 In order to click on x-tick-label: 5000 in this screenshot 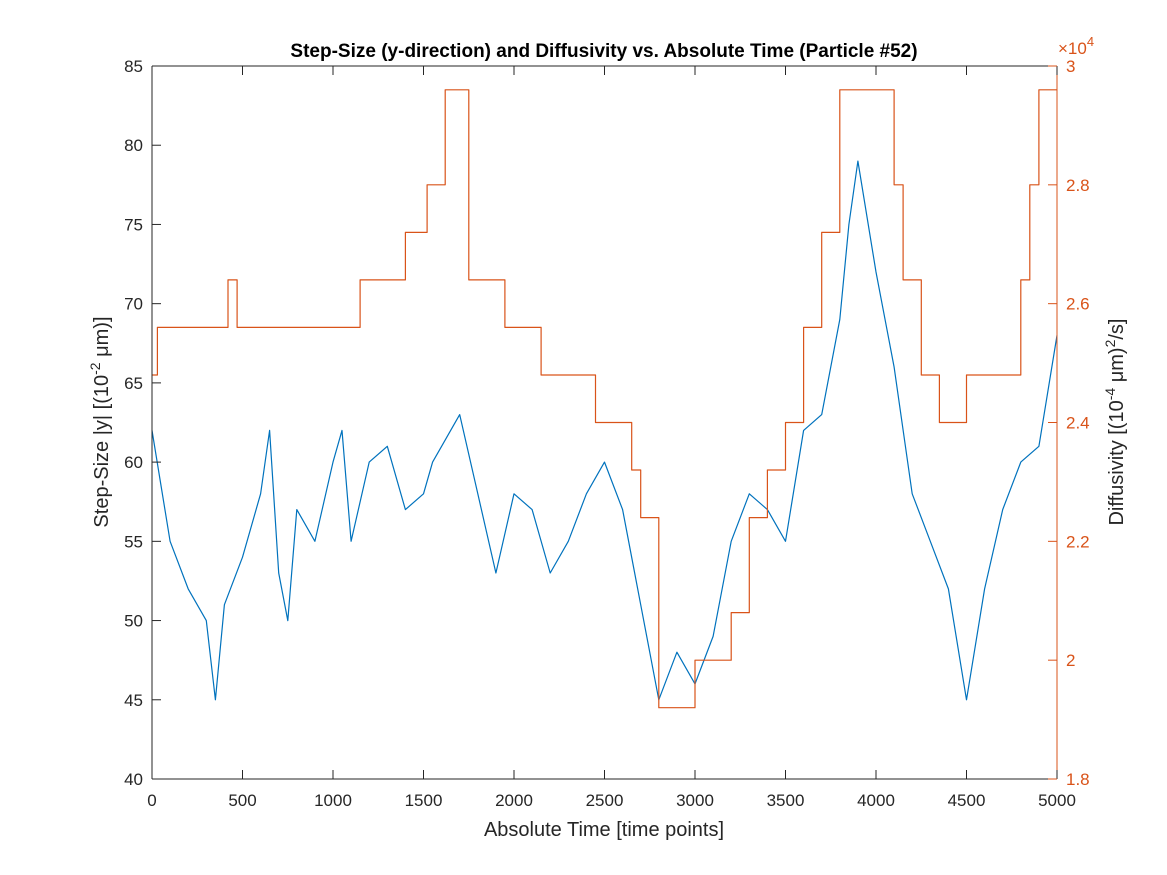, I will do `click(1057, 800)`.